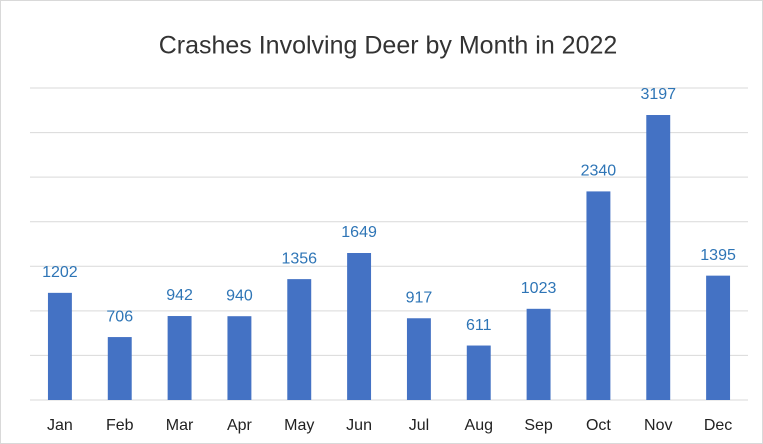 The image size is (763, 444). I want to click on data-label: 3197, so click(658, 94).